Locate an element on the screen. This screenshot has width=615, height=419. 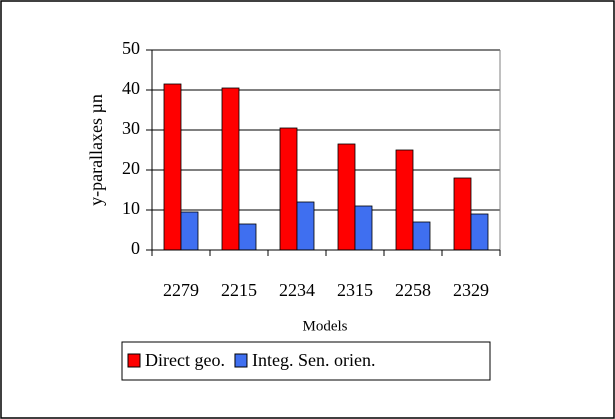
legend-box is located at coordinates (306, 361).